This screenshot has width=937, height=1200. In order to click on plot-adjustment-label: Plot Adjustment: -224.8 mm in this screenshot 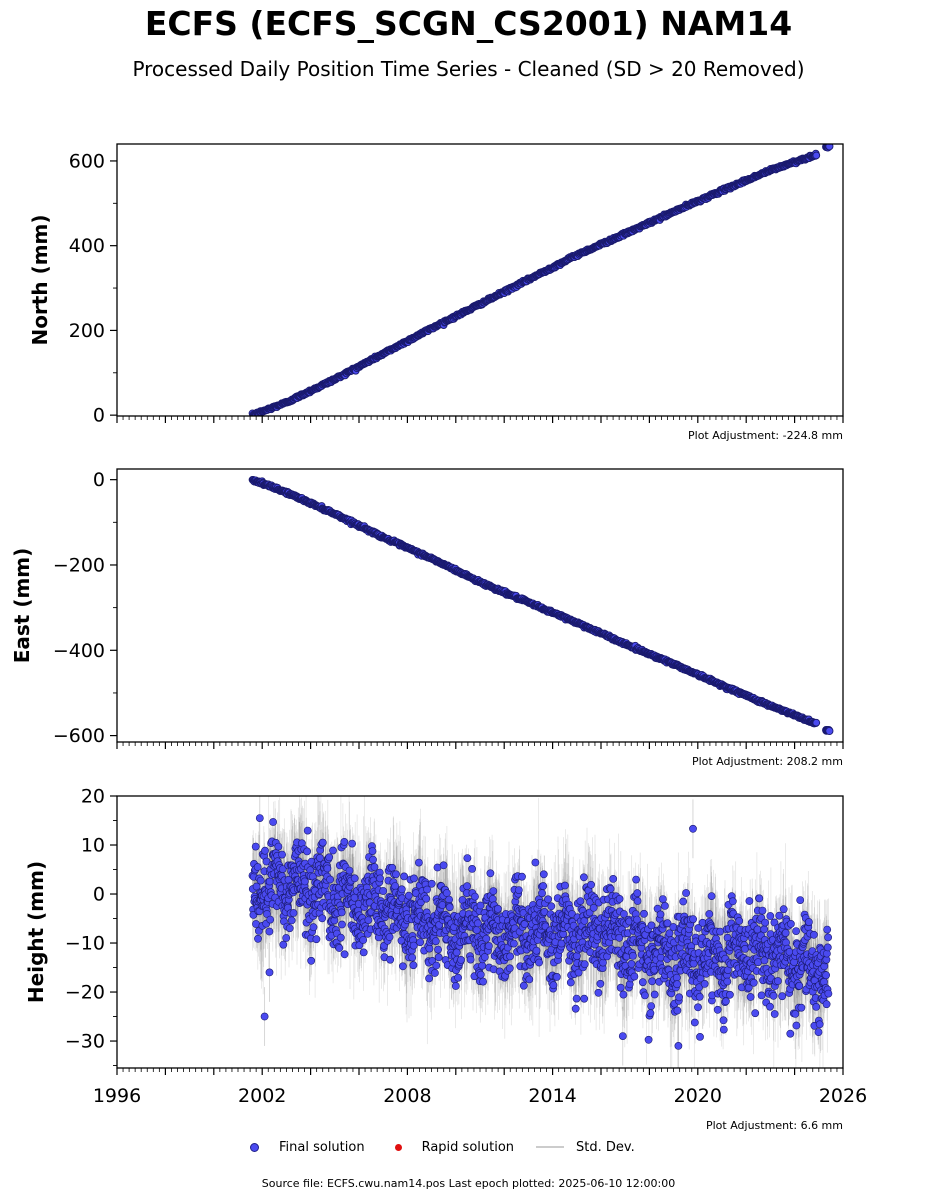, I will do `click(765, 435)`.